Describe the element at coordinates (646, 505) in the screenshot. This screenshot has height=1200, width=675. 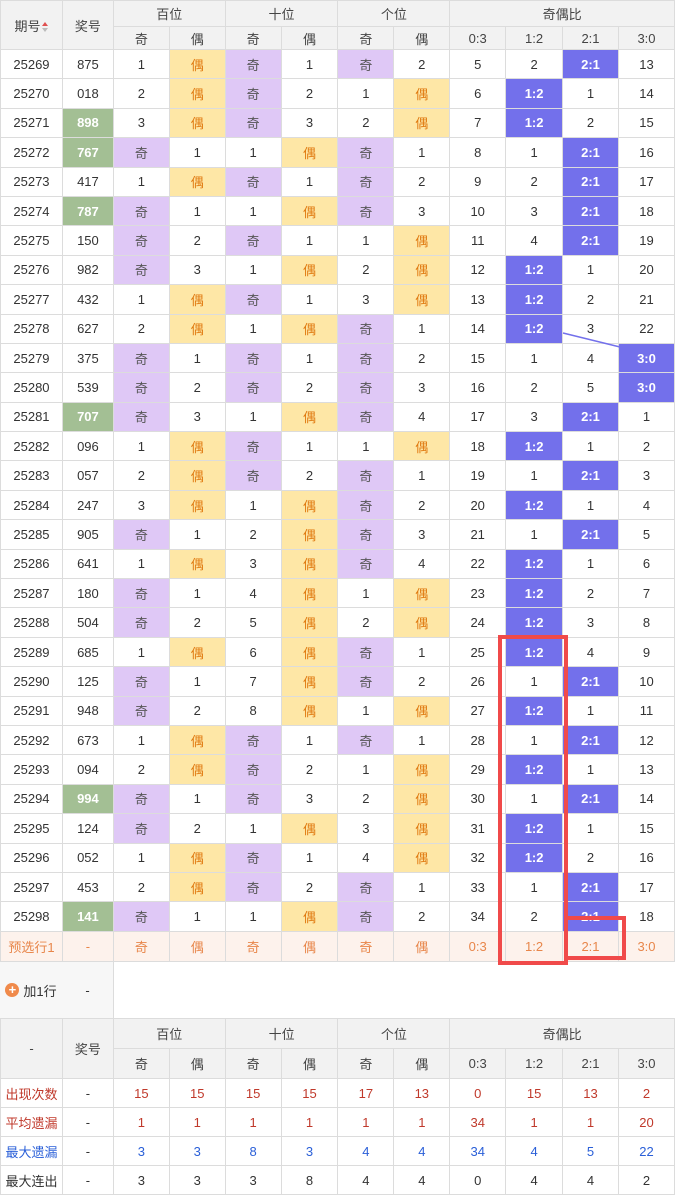
I see `ratio-30-cell: 4` at that location.